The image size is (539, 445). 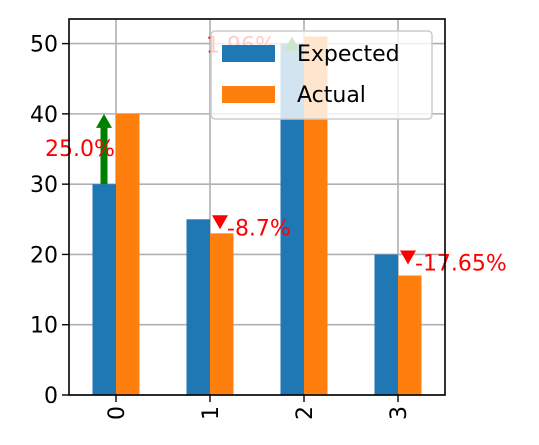 What do you see at coordinates (80, 149) in the screenshot?
I see `percent-change-label: 25.0%` at bounding box center [80, 149].